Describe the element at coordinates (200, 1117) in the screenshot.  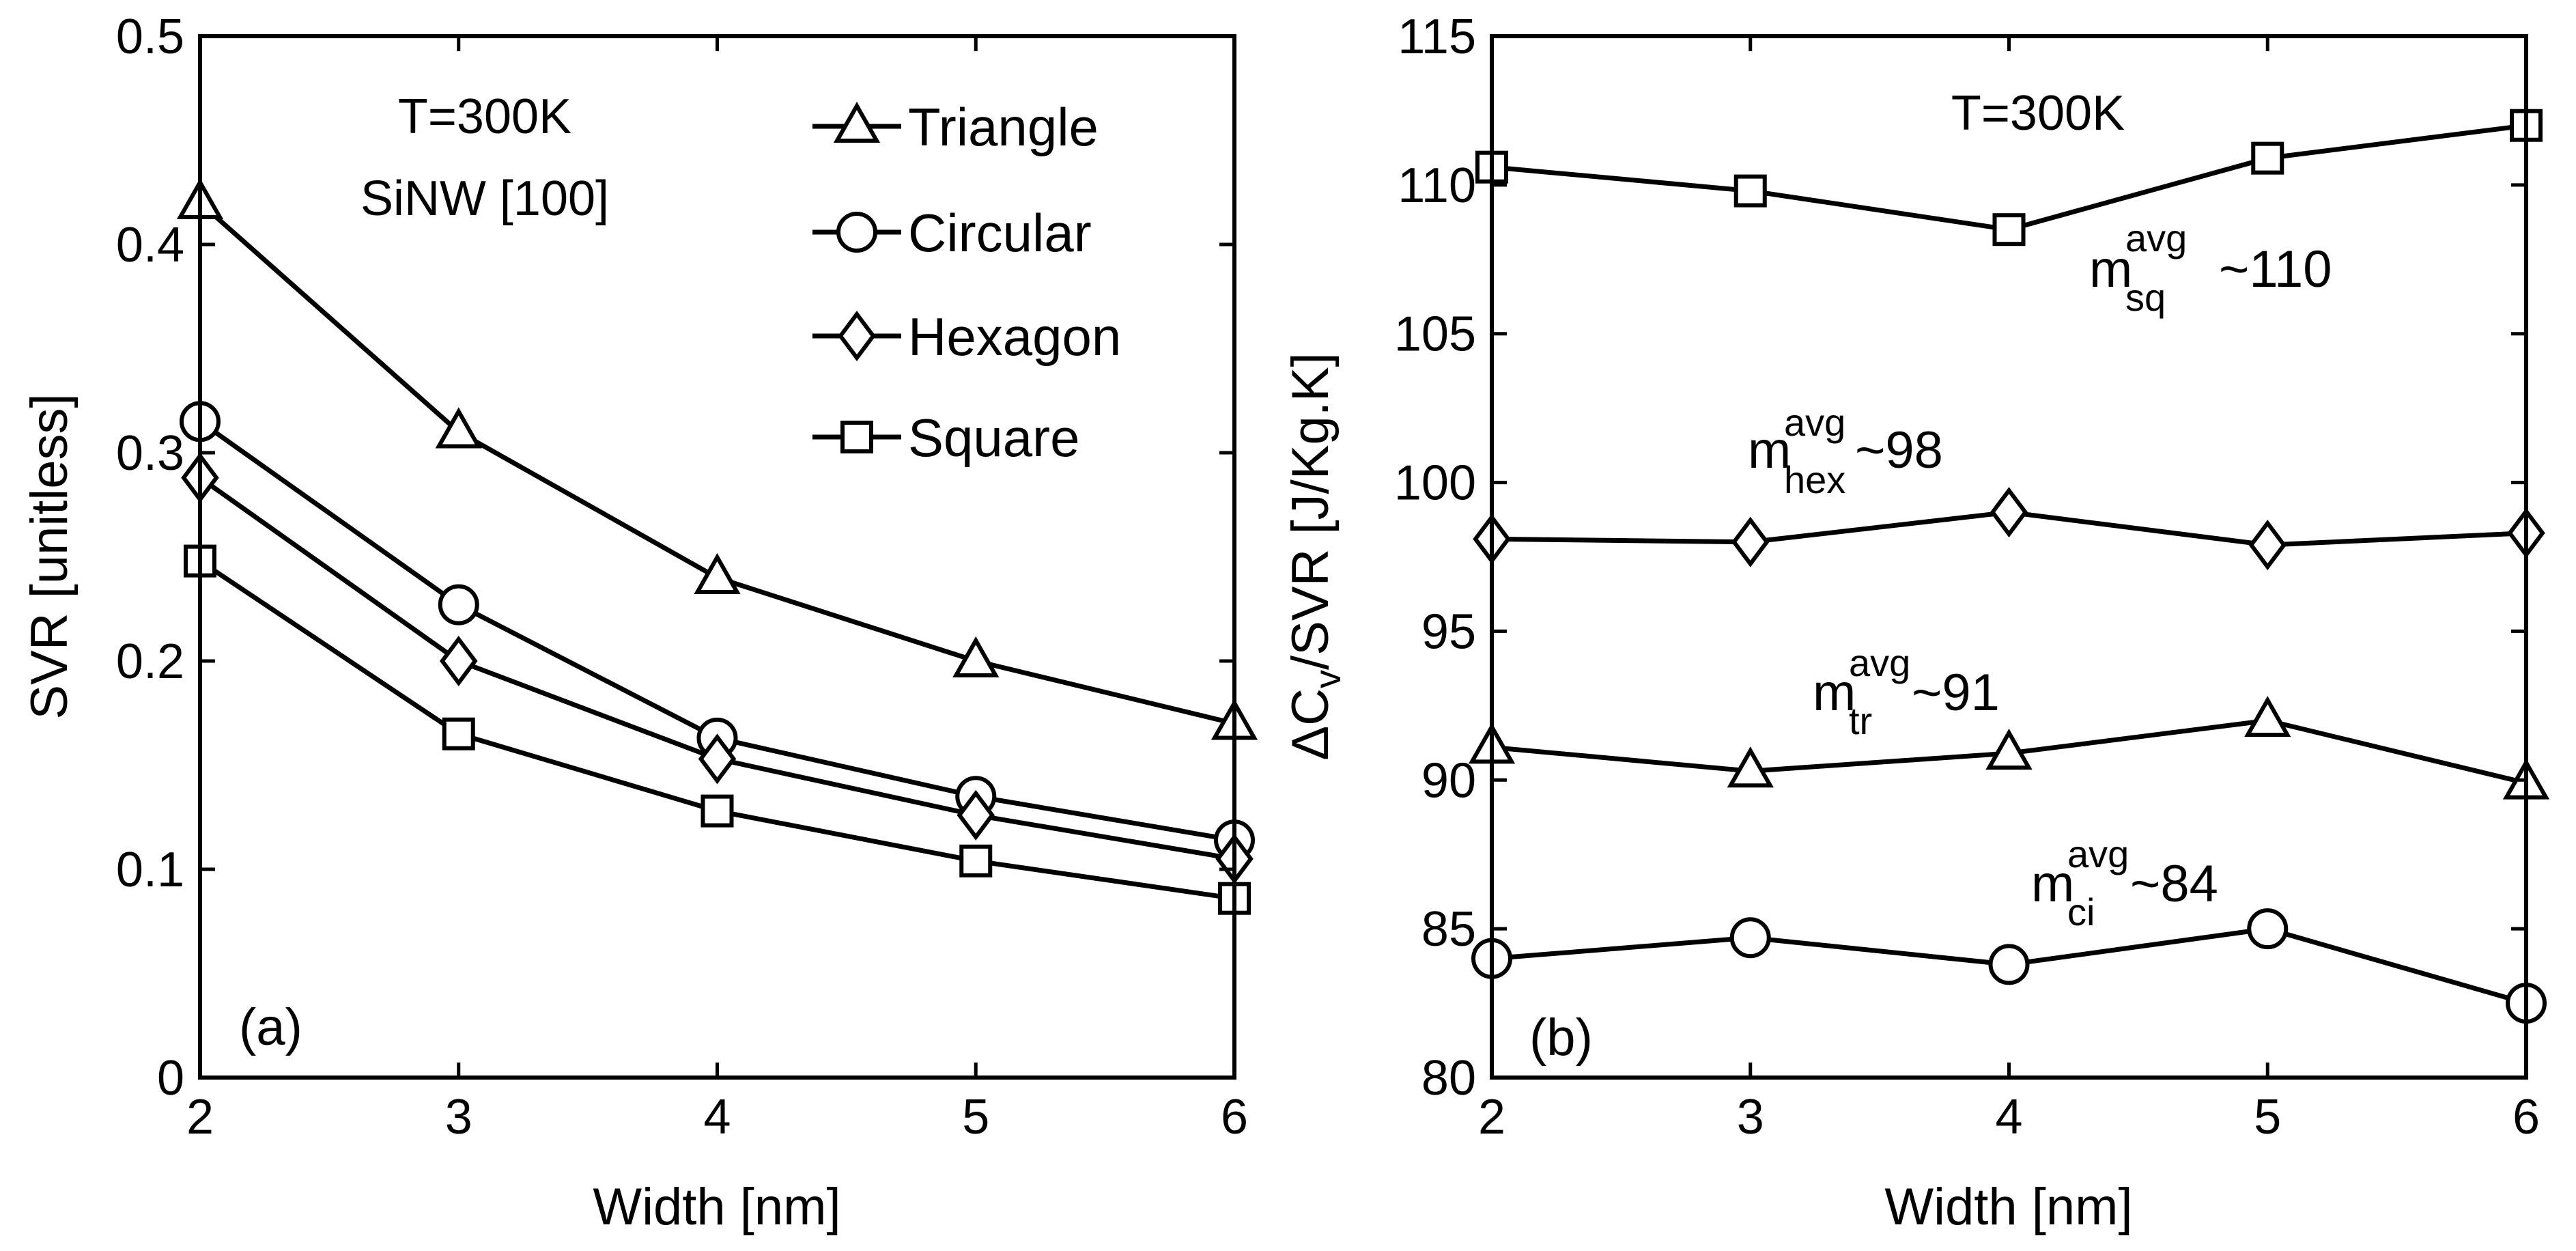
I see `panel-a-xtick-label: 2` at that location.